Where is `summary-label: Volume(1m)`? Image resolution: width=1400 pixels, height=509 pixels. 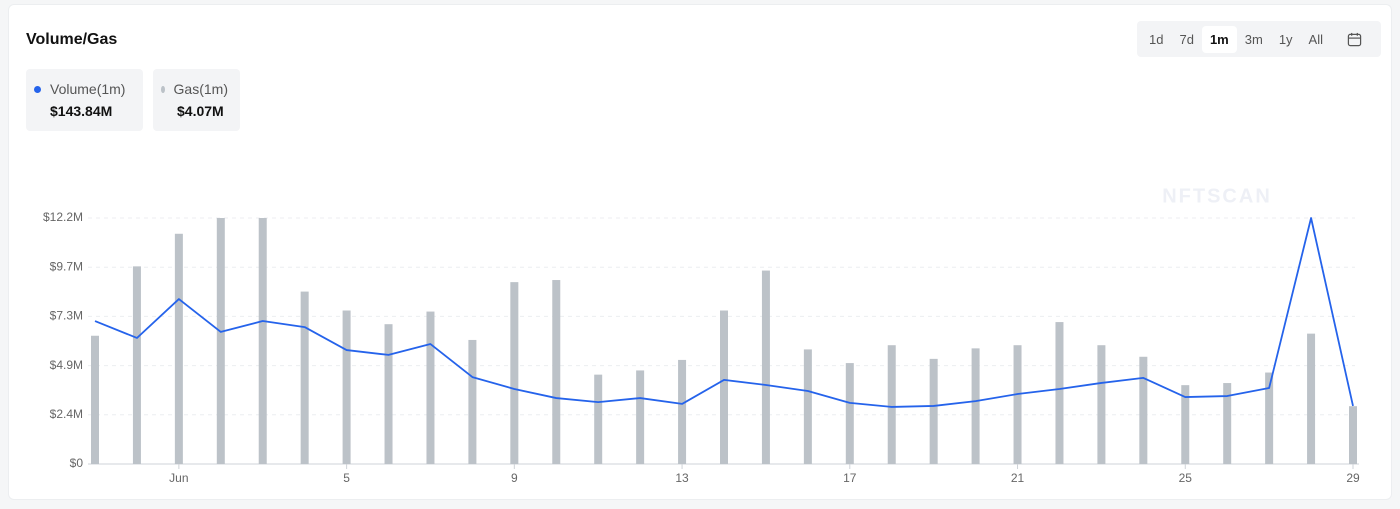 summary-label: Volume(1m) is located at coordinates (82, 89).